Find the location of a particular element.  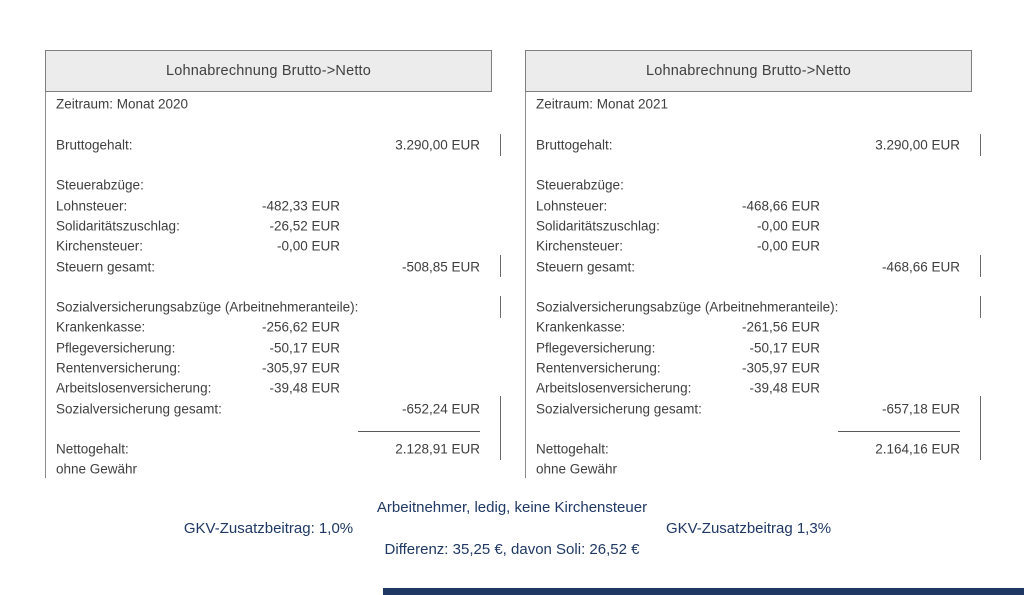

social-row: Krankenkasse: -261,56 EUR is located at coordinates (748, 327).